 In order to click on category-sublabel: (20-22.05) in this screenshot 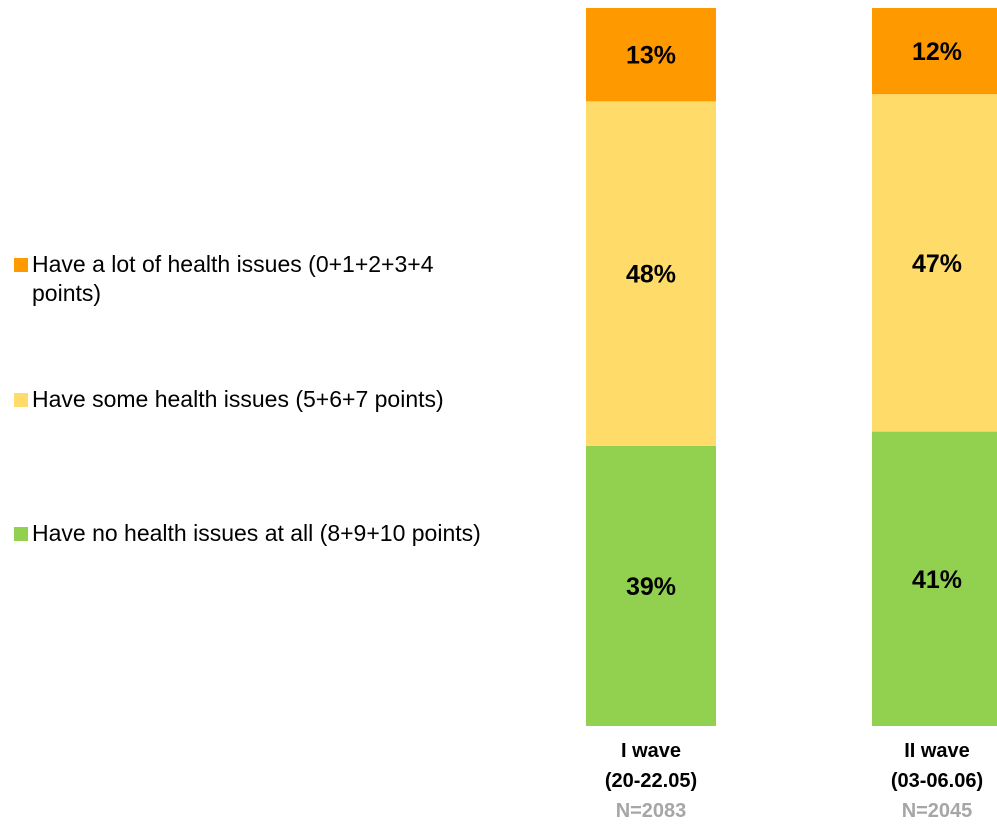, I will do `click(651, 781)`.